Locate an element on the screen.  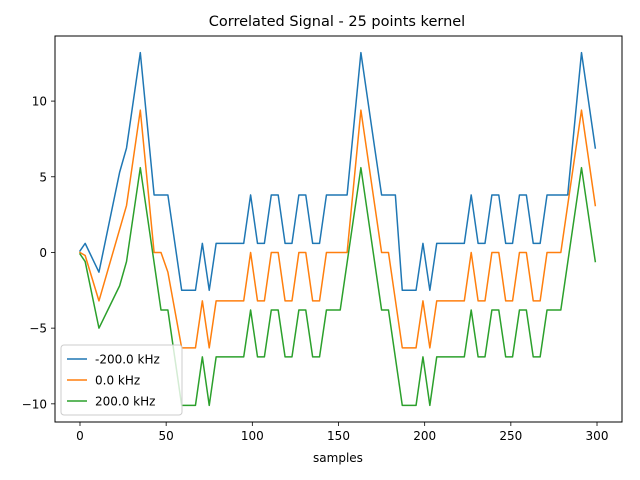
legend-entries: -200.0 kHz 0.0 kHz 200.0 kHz is located at coordinates (113, 381).